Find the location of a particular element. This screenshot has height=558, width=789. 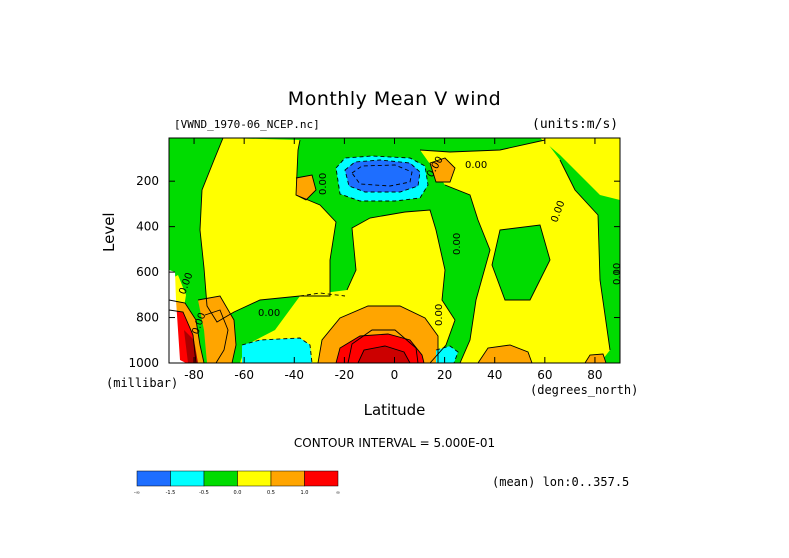

field-negative-north-gap is located at coordinates (521, 262).